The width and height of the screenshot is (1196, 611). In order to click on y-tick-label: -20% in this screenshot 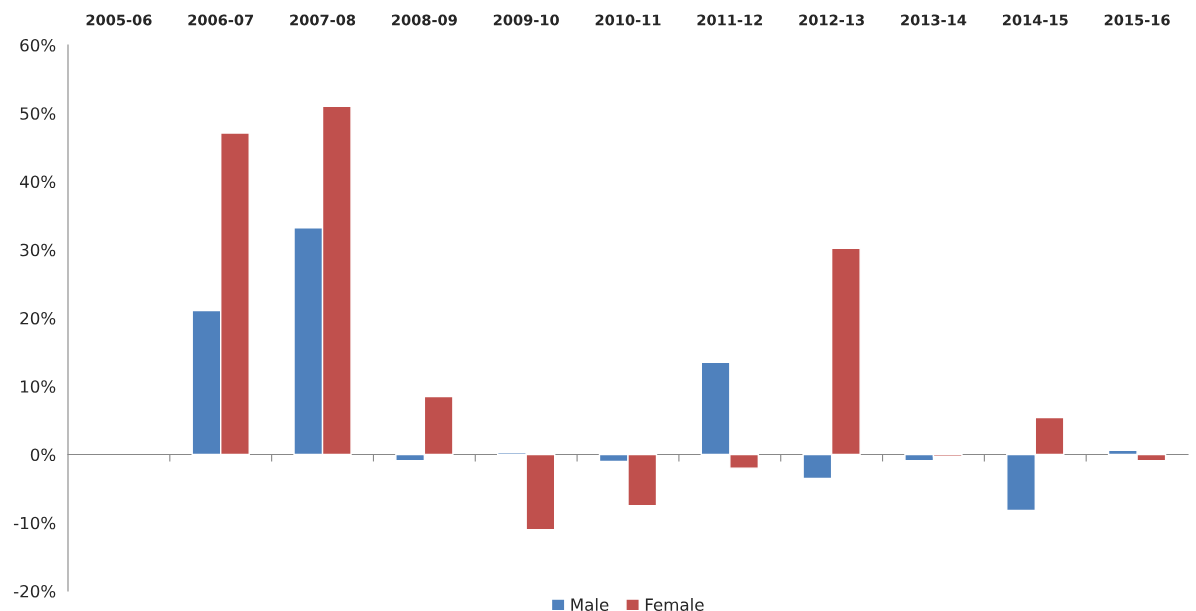, I will do `click(34, 591)`.